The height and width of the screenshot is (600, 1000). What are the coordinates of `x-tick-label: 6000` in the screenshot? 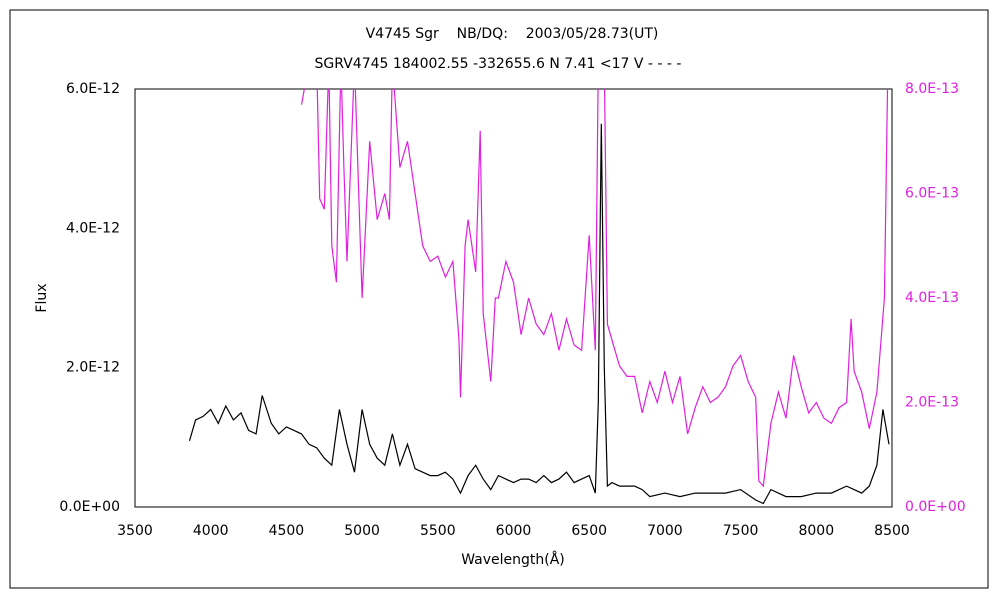 It's located at (514, 531).